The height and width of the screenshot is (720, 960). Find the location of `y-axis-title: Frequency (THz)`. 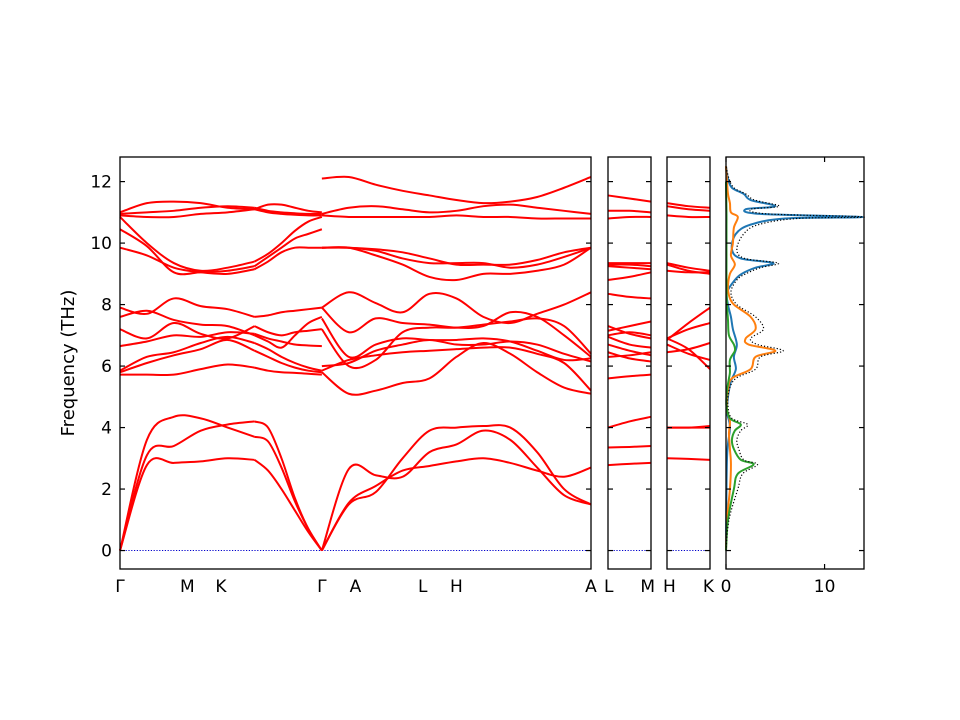

y-axis-title: Frequency (THz) is located at coordinates (68, 363).